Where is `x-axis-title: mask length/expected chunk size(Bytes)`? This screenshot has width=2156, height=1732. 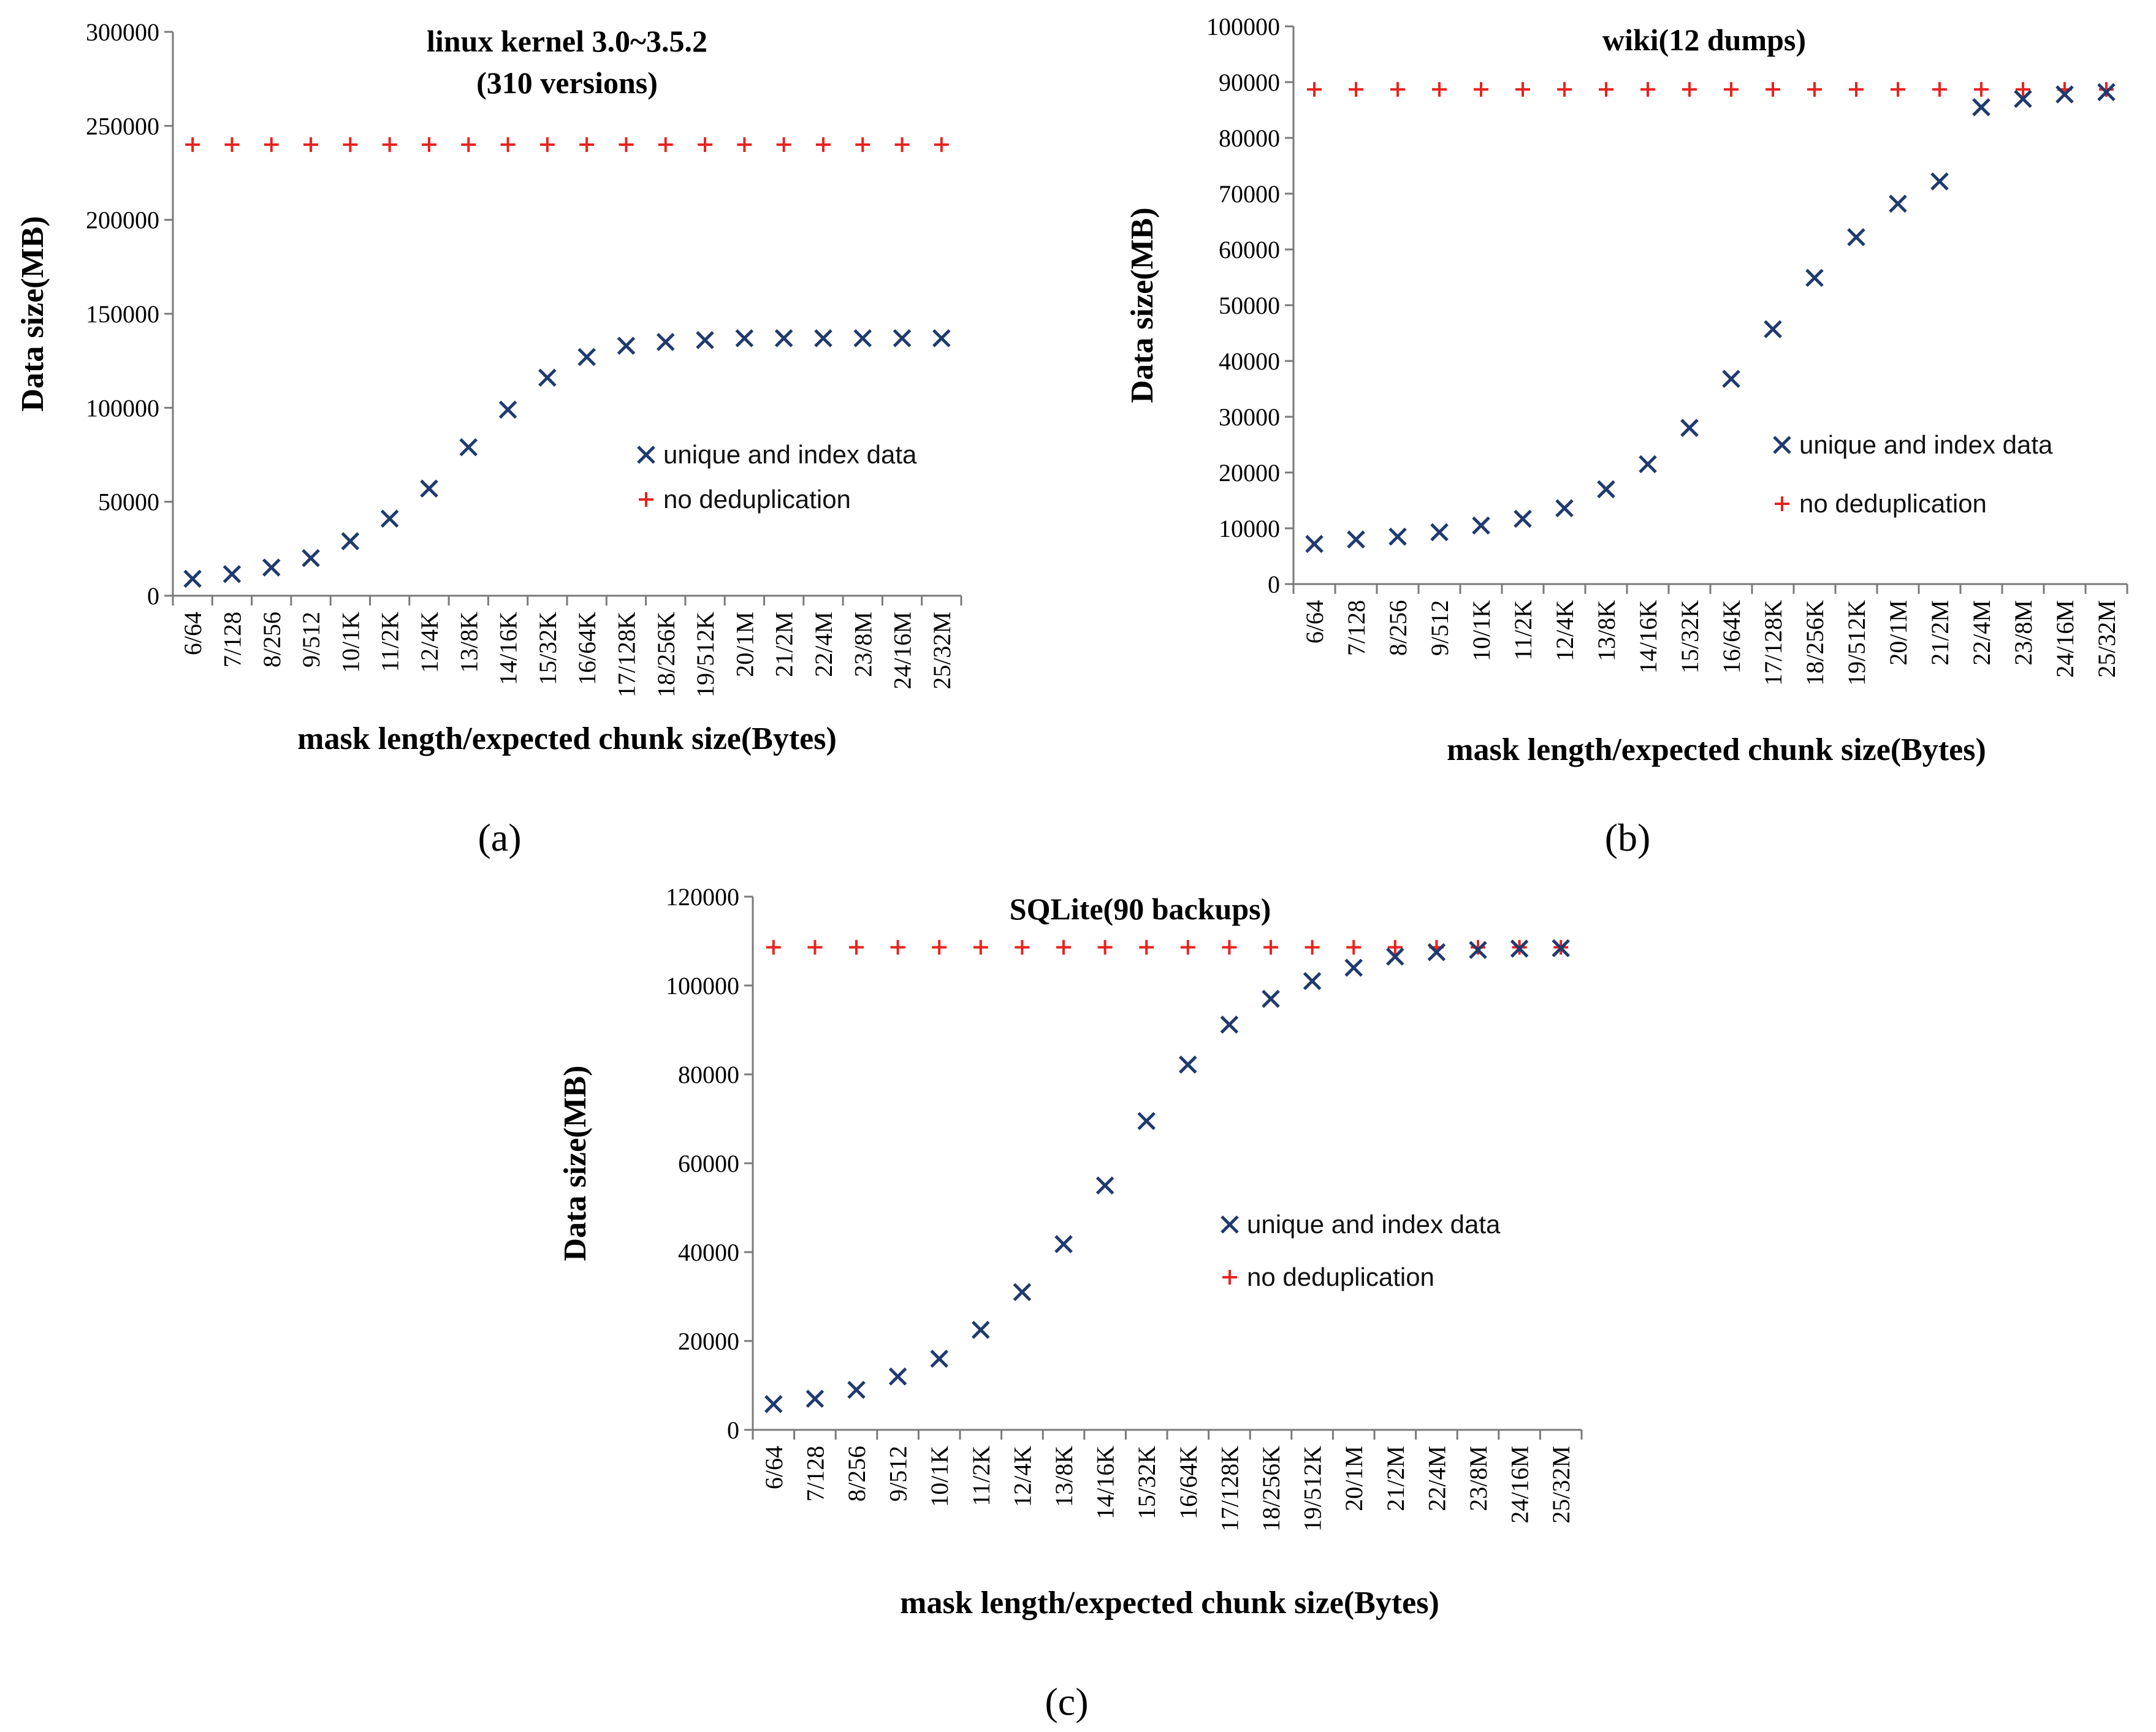 x-axis-title: mask length/expected chunk size(Bytes) is located at coordinates (1716, 750).